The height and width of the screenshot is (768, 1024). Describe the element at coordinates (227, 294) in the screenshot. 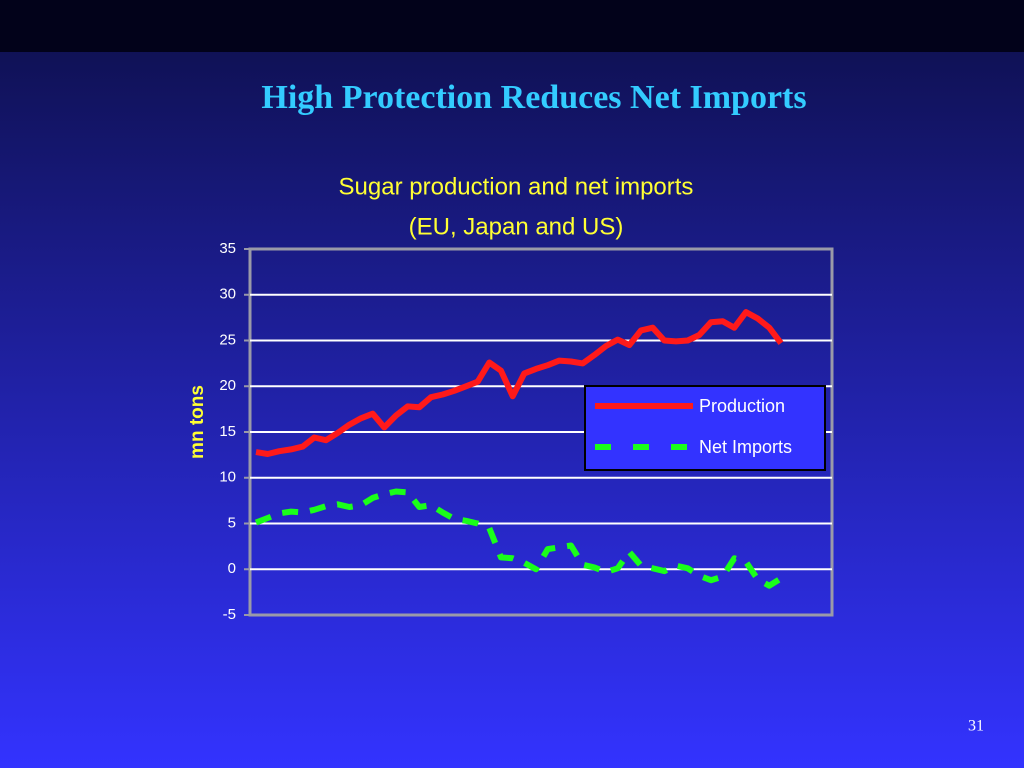

I see `y-tick-label: 30` at that location.